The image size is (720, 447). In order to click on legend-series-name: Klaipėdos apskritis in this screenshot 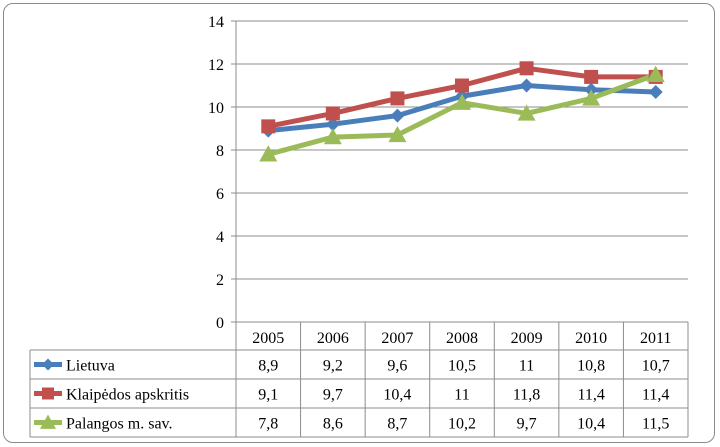, I will do `click(127, 395)`.